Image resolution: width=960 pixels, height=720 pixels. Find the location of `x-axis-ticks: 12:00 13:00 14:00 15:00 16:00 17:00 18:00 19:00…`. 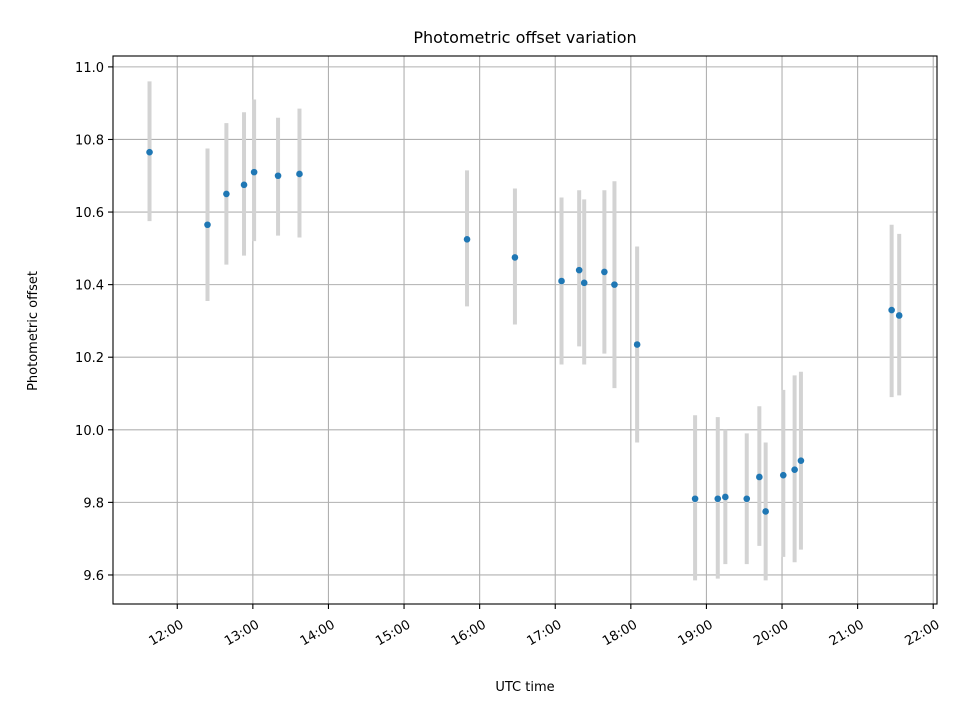

x-axis-ticks: 12:00 13:00 14:00 15:00 16:00 17:00 18:00 19:00… is located at coordinates (544, 626).